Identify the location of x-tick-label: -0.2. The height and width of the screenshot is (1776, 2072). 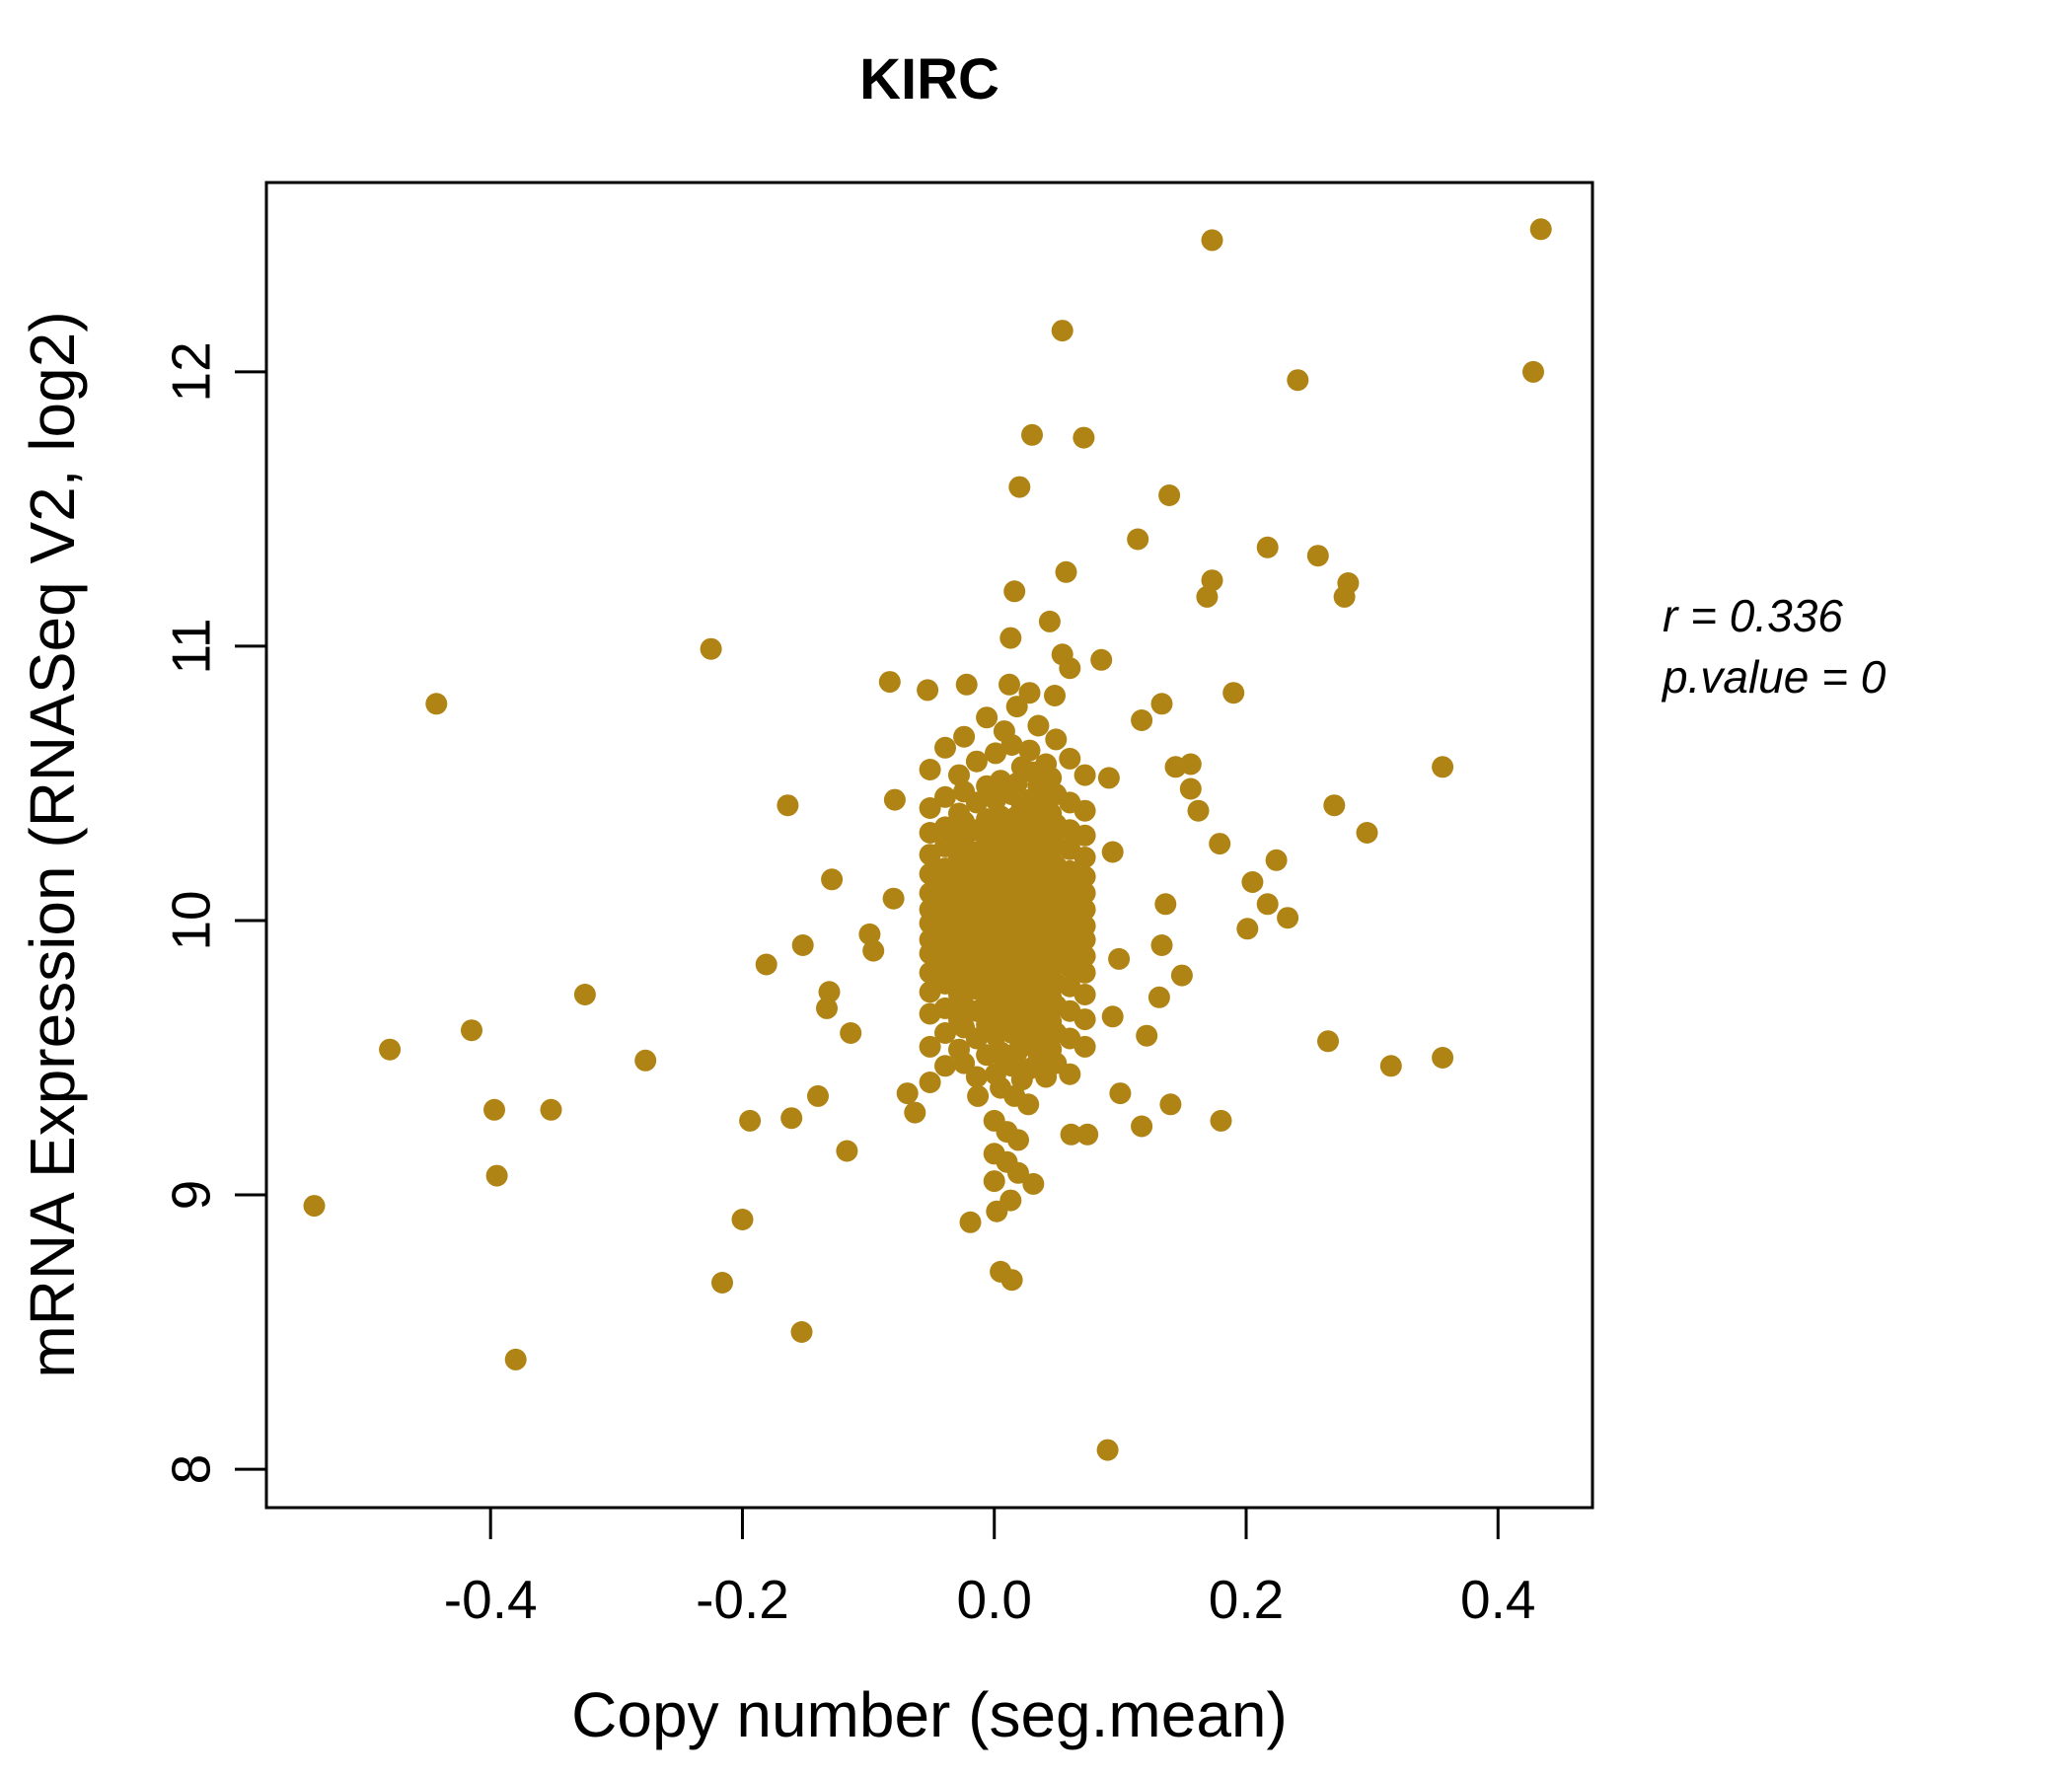
(743, 1600).